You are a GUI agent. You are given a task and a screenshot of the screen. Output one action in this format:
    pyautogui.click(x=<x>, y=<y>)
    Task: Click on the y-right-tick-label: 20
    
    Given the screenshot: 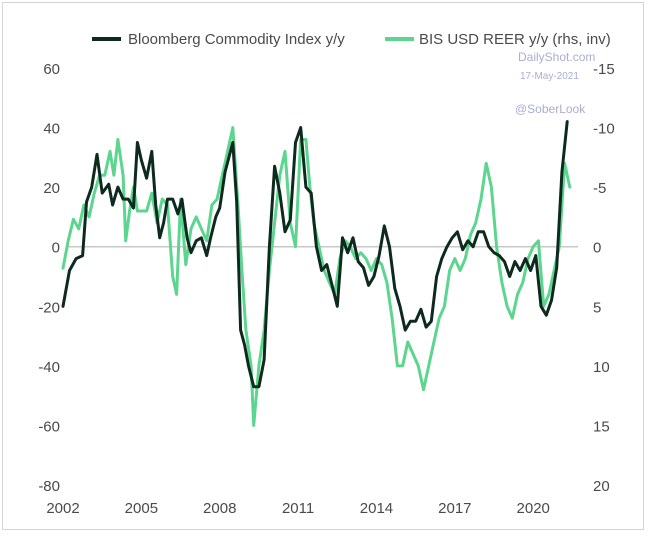 What is the action you would take?
    pyautogui.click(x=601, y=486)
    